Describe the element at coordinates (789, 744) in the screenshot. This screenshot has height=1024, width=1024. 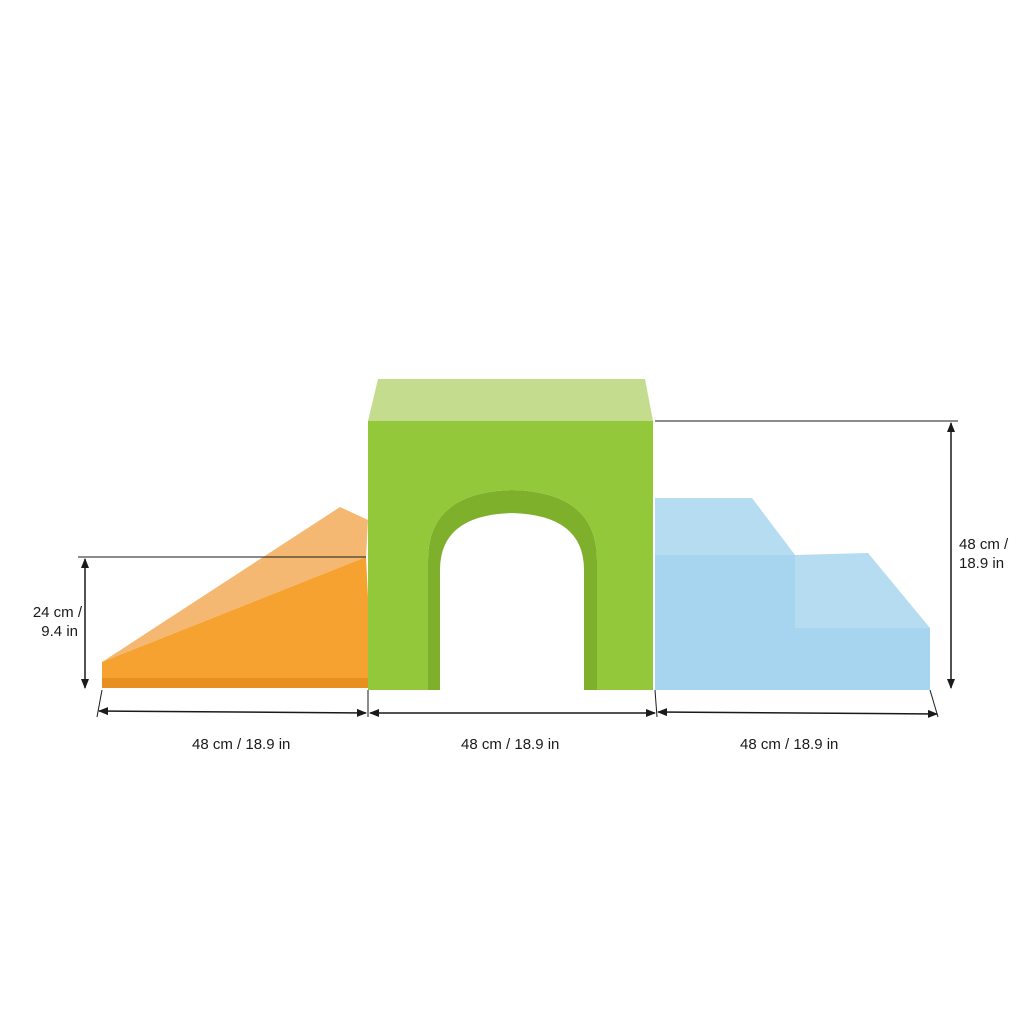
I see `steps-width-label: 48 cm / 18.9 in` at that location.